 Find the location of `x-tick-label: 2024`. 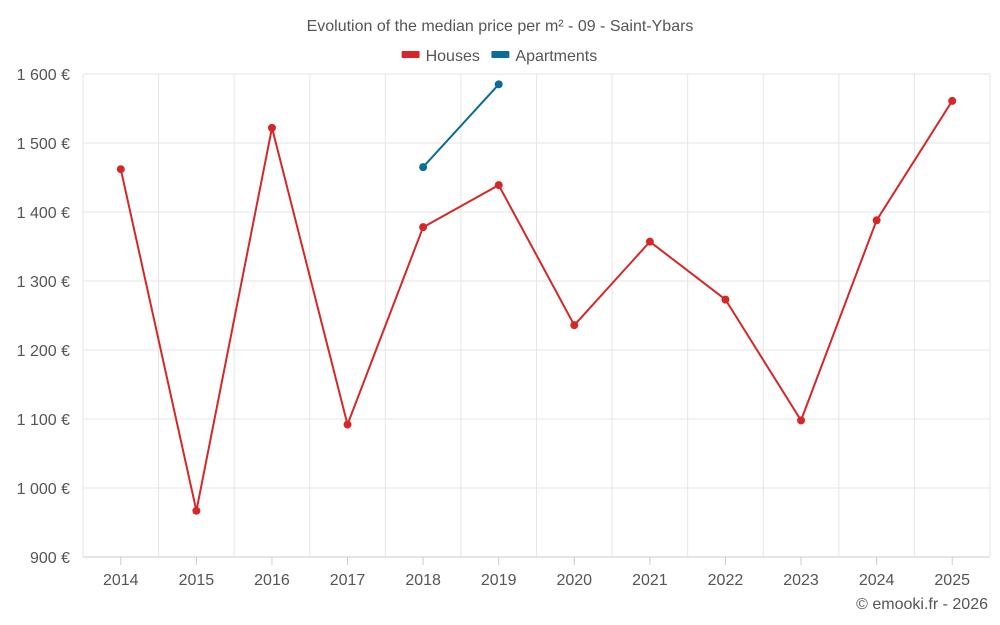

x-tick-label: 2024 is located at coordinates (877, 580).